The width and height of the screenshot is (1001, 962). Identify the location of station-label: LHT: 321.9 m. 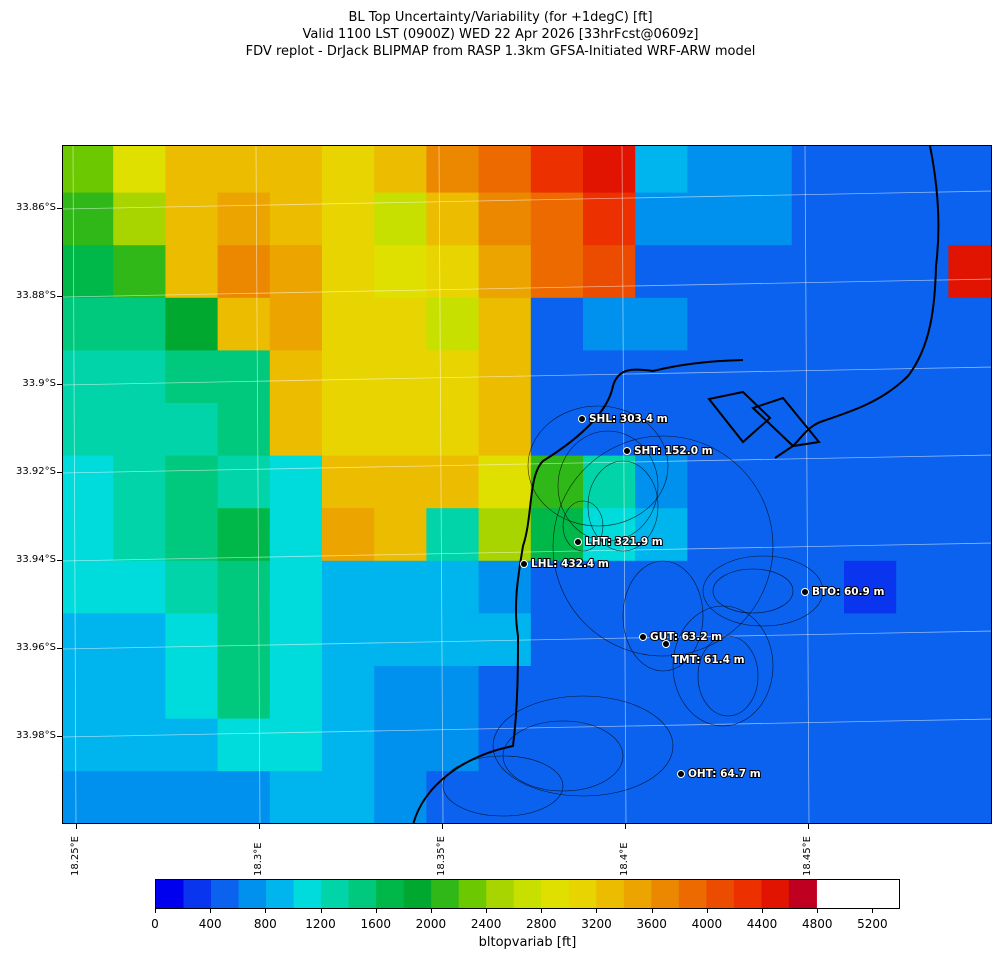
(624, 542).